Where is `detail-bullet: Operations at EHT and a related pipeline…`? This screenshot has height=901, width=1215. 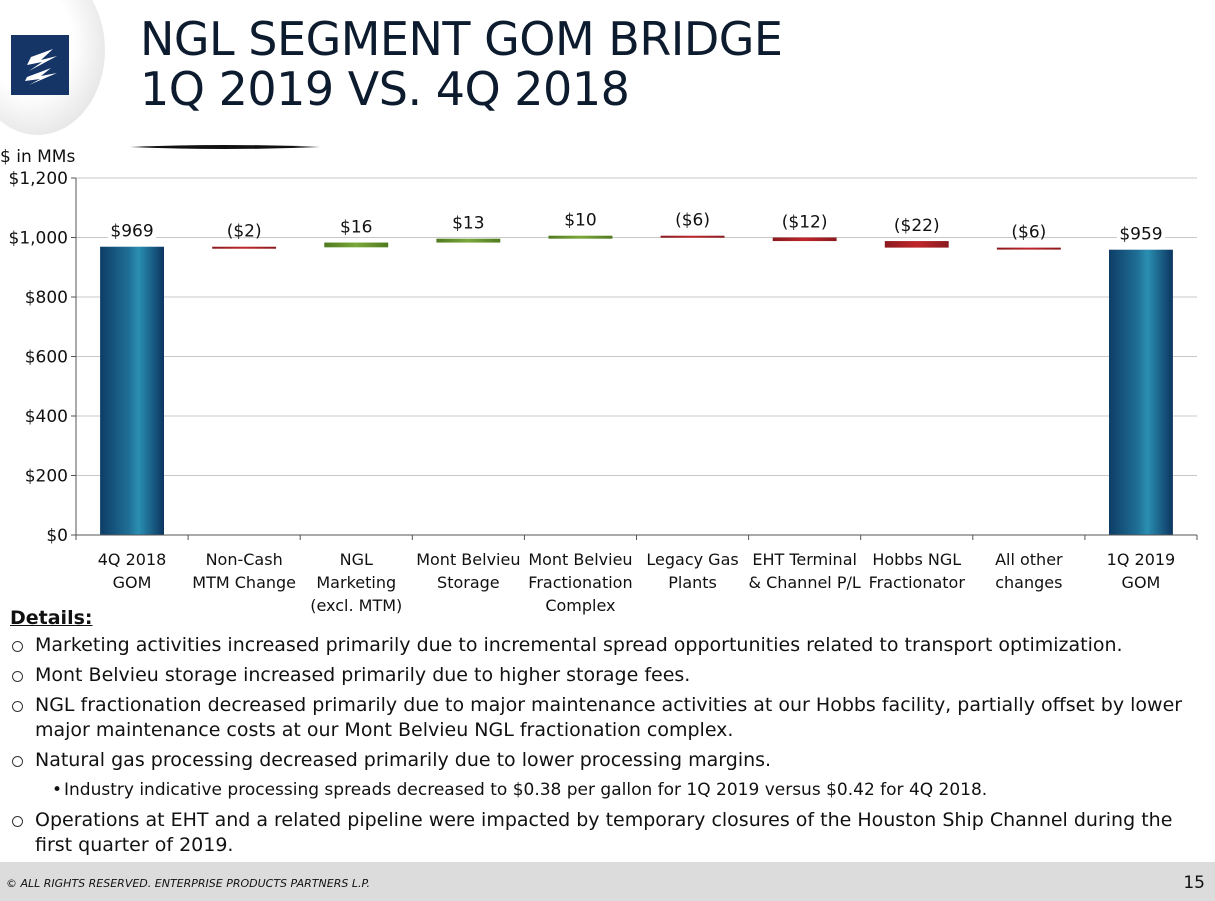 detail-bullet: Operations at EHT and a related pipeline… is located at coordinates (607, 833).